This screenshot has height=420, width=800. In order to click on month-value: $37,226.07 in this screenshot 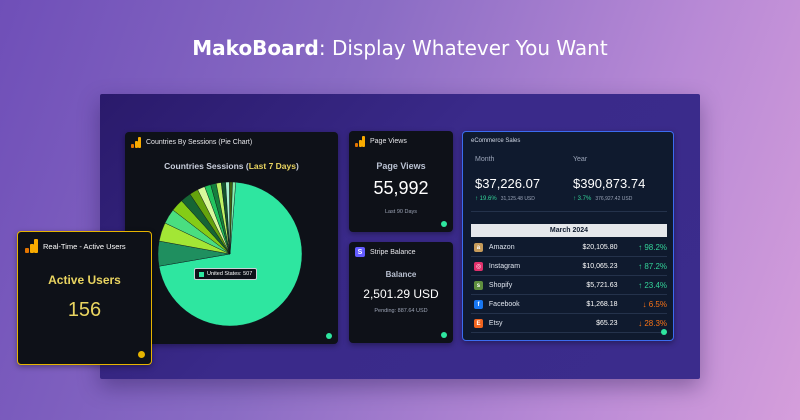, I will do `click(508, 183)`.